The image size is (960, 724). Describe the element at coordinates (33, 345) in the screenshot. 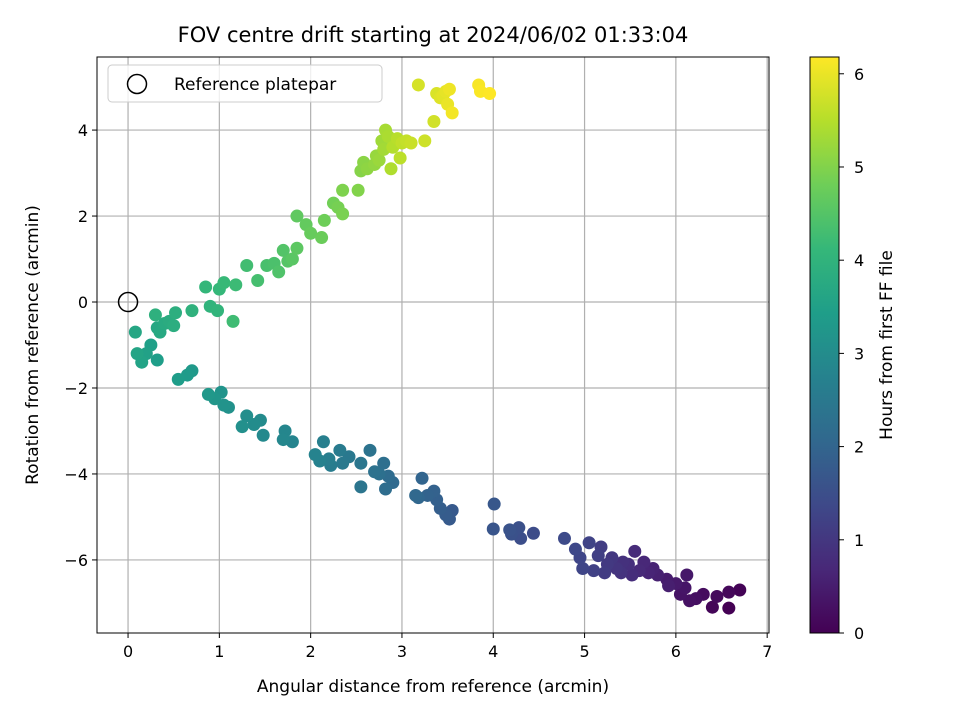

I see `y-axis-label: Rotation from reference (arcmin)` at that location.